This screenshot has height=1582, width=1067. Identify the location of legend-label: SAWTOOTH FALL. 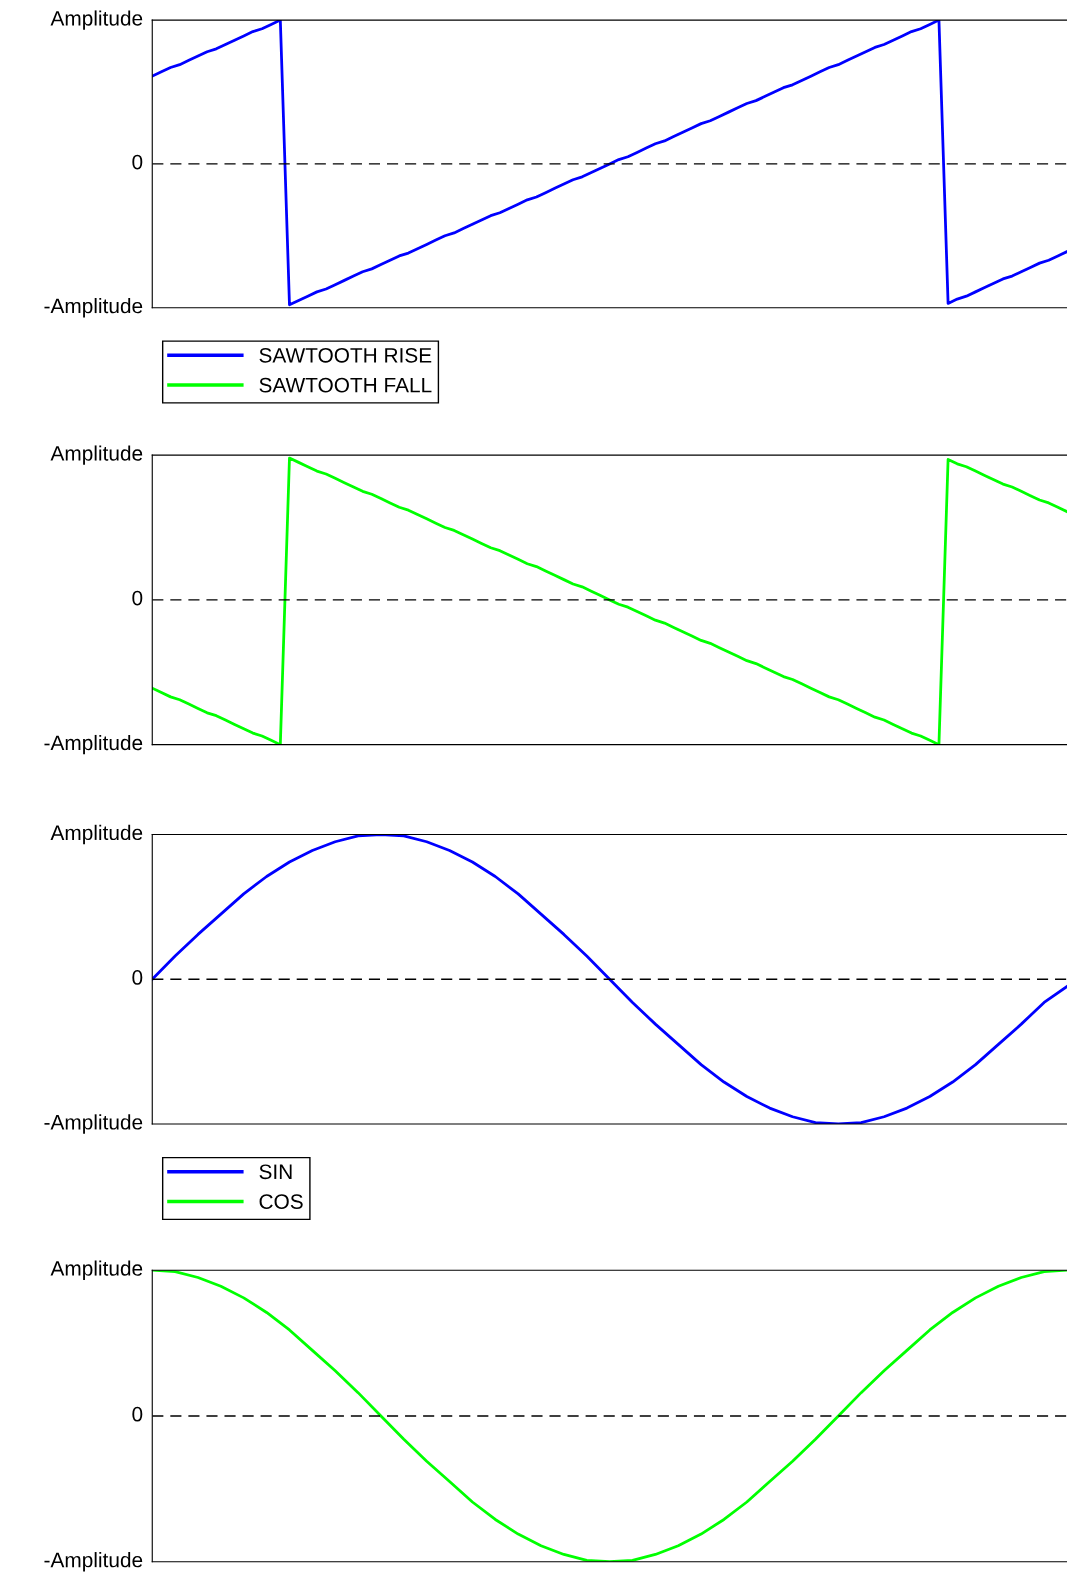
(345, 385).